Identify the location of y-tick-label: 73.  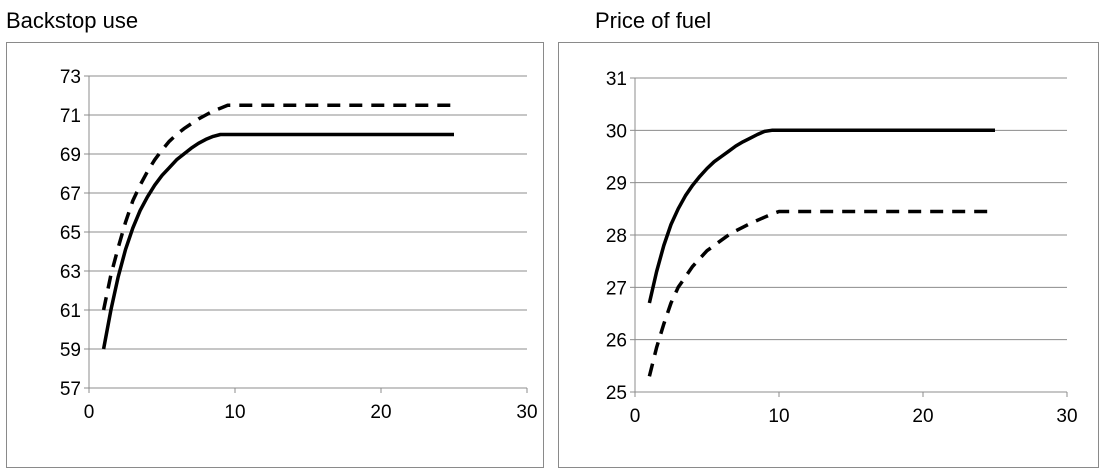
(70, 77).